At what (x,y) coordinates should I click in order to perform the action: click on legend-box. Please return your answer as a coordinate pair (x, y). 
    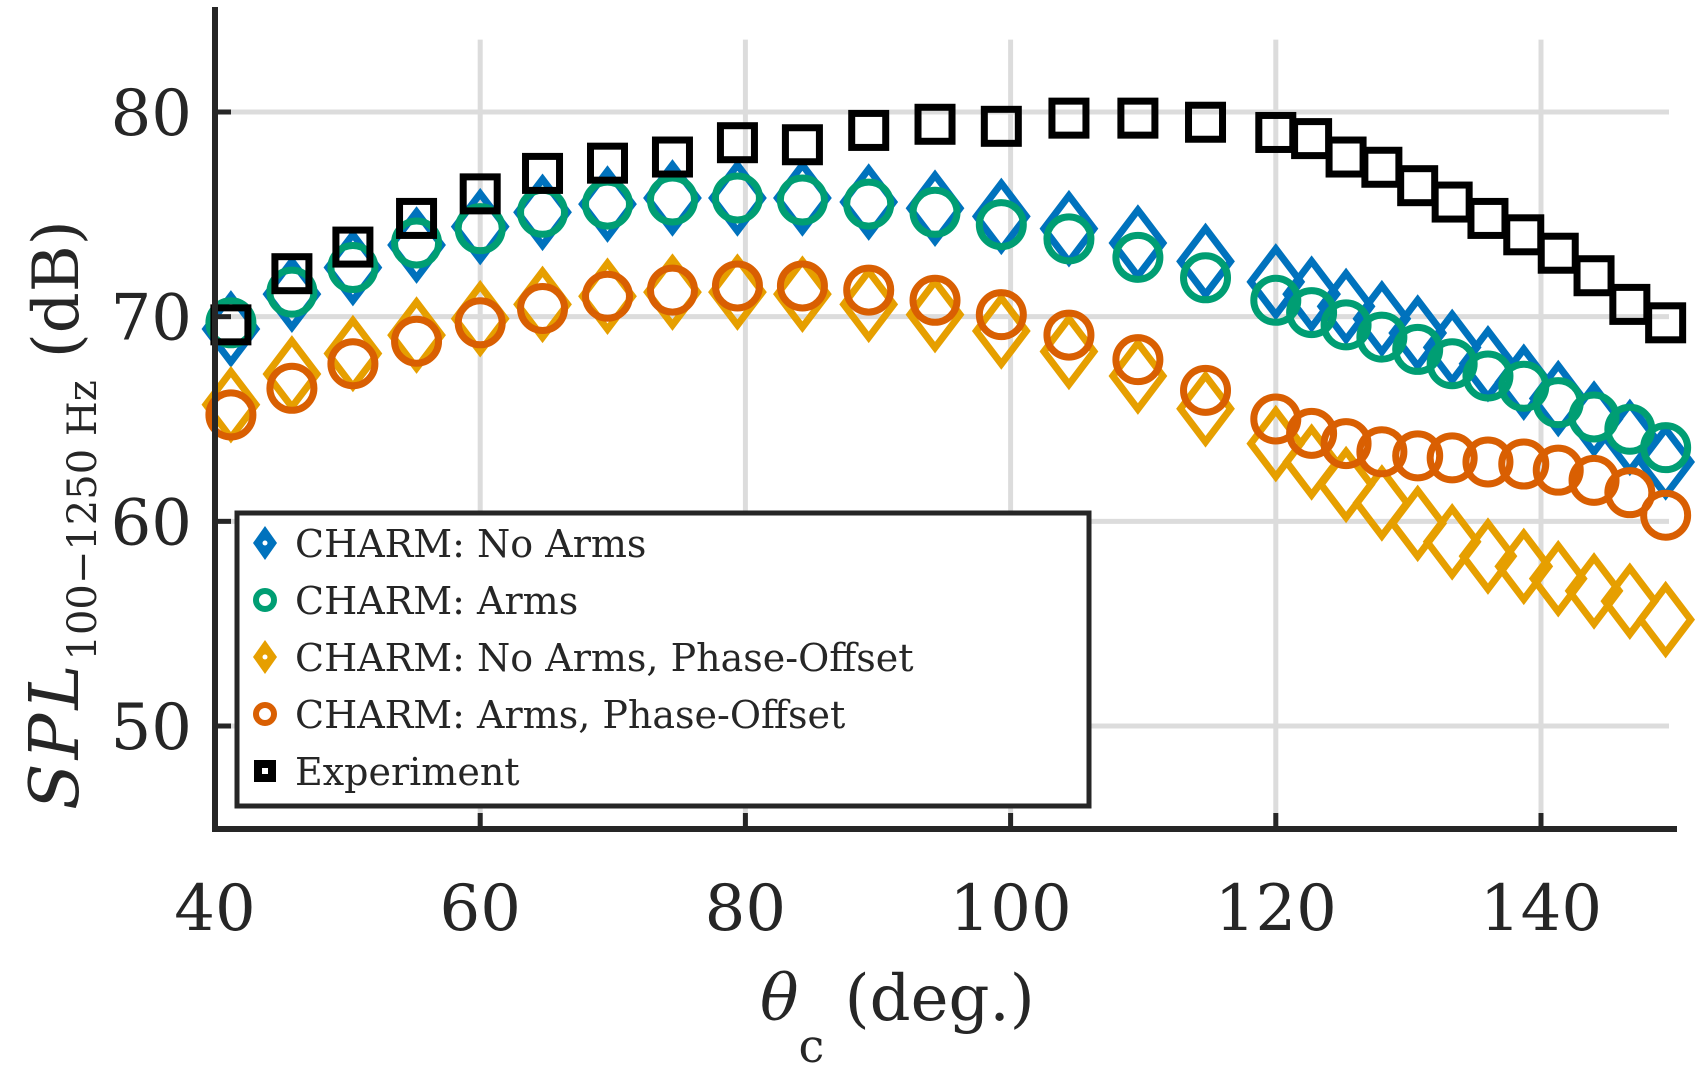
    Looking at the image, I should click on (663, 659).